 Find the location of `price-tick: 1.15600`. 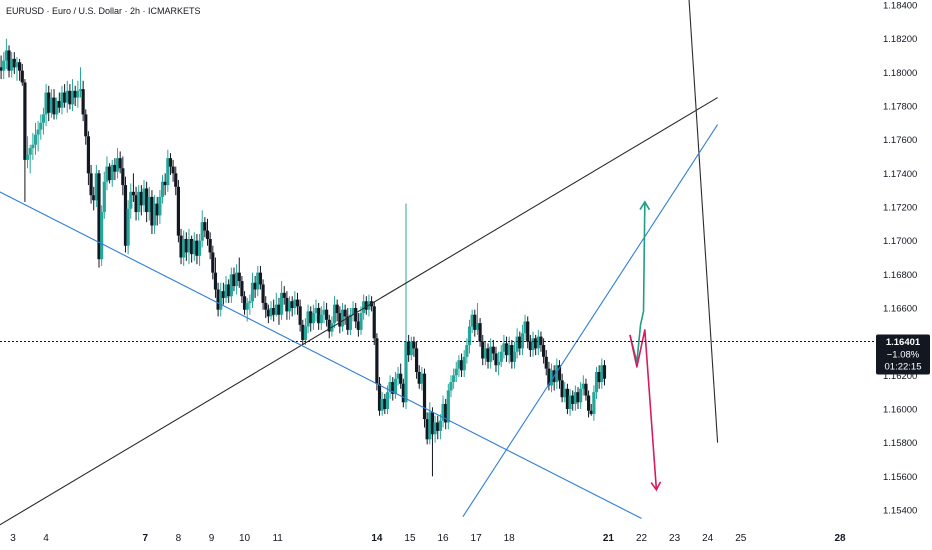

price-tick: 1.15600 is located at coordinates (900, 477).